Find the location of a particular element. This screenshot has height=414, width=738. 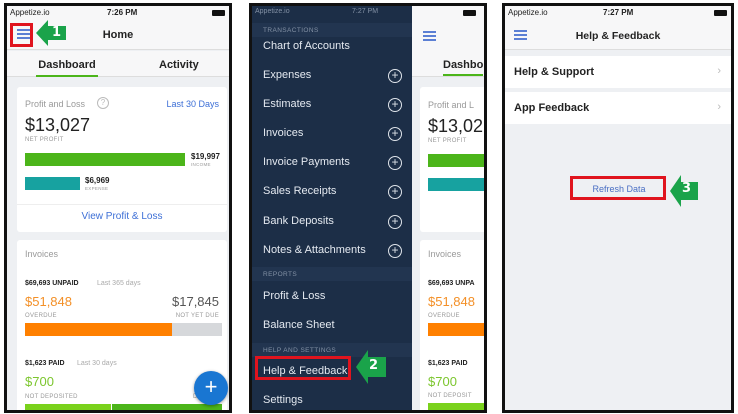

menu-item-balance-sheet: Balance Sheet is located at coordinates (299, 325).